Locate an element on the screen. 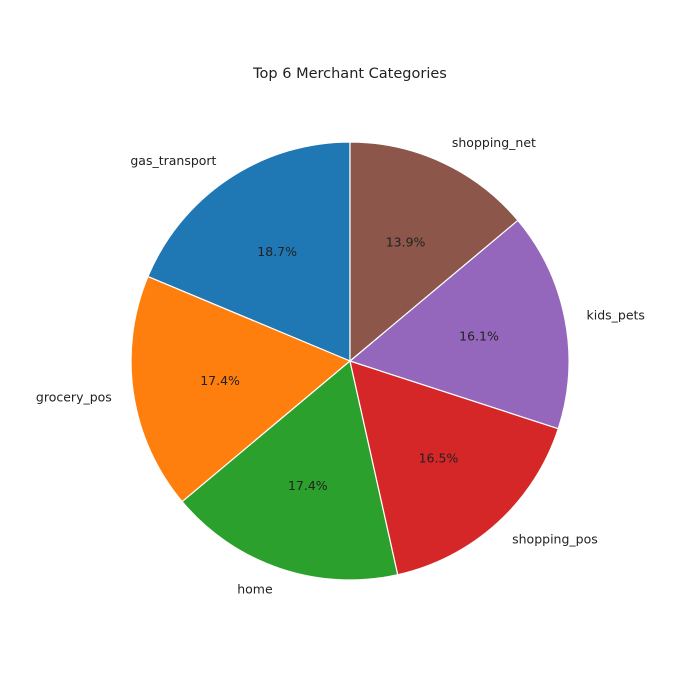 This screenshot has height=700, width=700. pie-slice-grocery-pos is located at coordinates (241, 389).